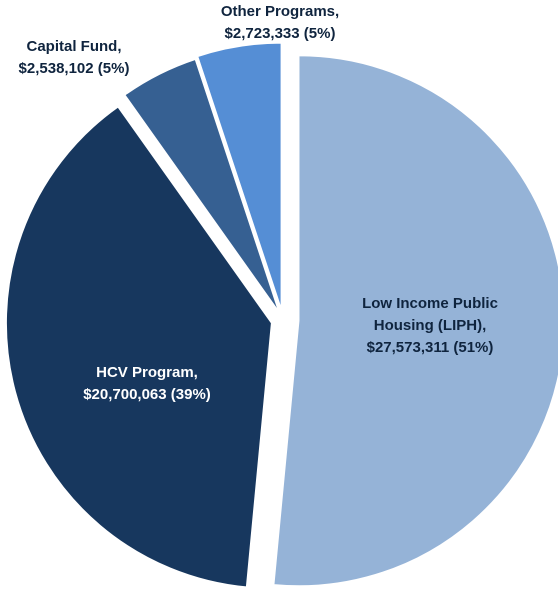 This screenshot has width=558, height=589. Describe the element at coordinates (280, 22) in the screenshot. I see `slice-label-other-programs: Other Programs, $2,723,333 (5%)` at that location.